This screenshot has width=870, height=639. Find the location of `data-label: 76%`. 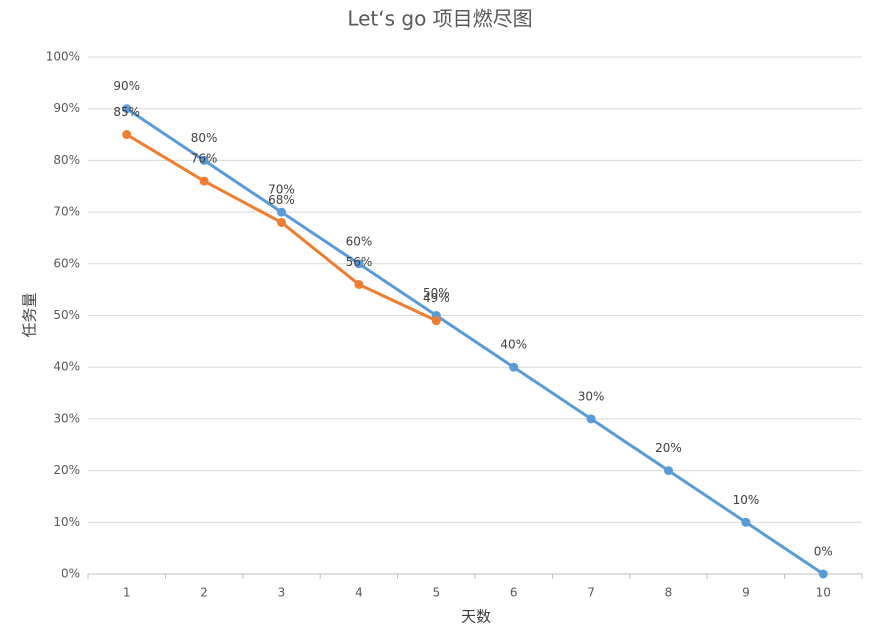

data-label: 76% is located at coordinates (204, 159).